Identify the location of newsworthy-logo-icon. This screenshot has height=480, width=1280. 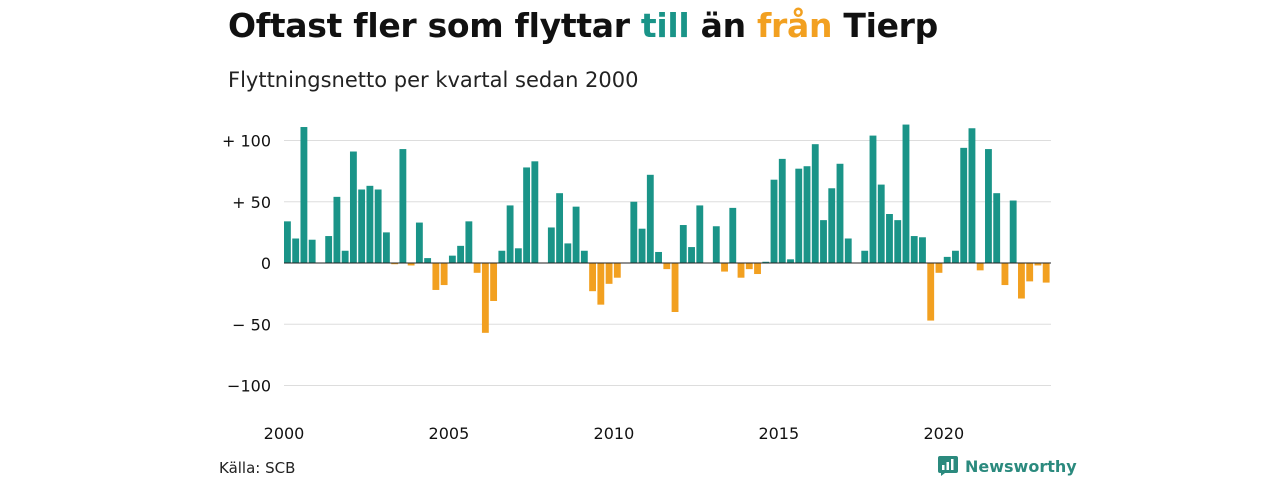
(948, 466).